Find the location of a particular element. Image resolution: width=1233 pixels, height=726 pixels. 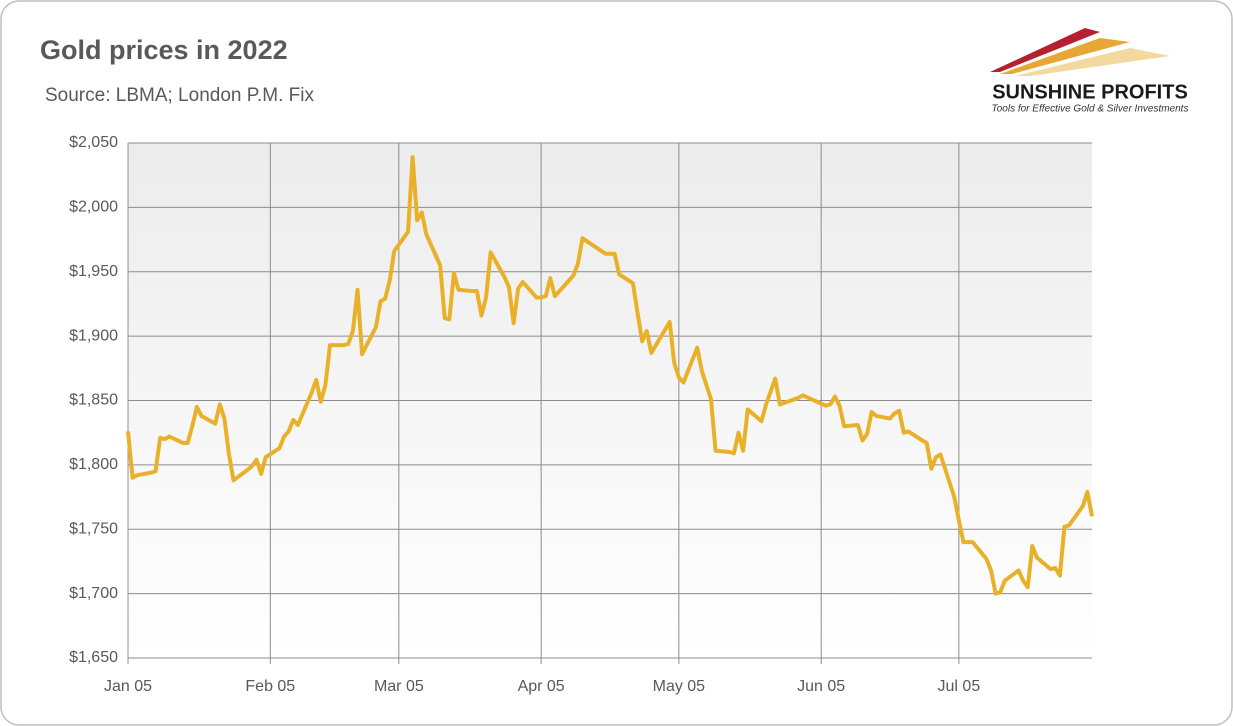

x-tick-label: Jun 05 is located at coordinates (821, 686).